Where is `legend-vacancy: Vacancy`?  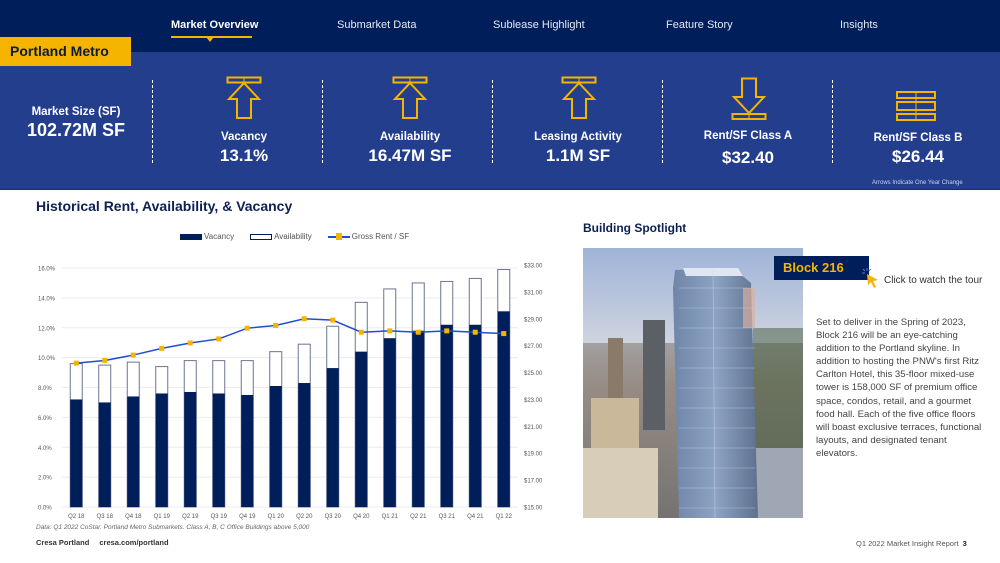
legend-vacancy: Vacancy is located at coordinates (207, 236).